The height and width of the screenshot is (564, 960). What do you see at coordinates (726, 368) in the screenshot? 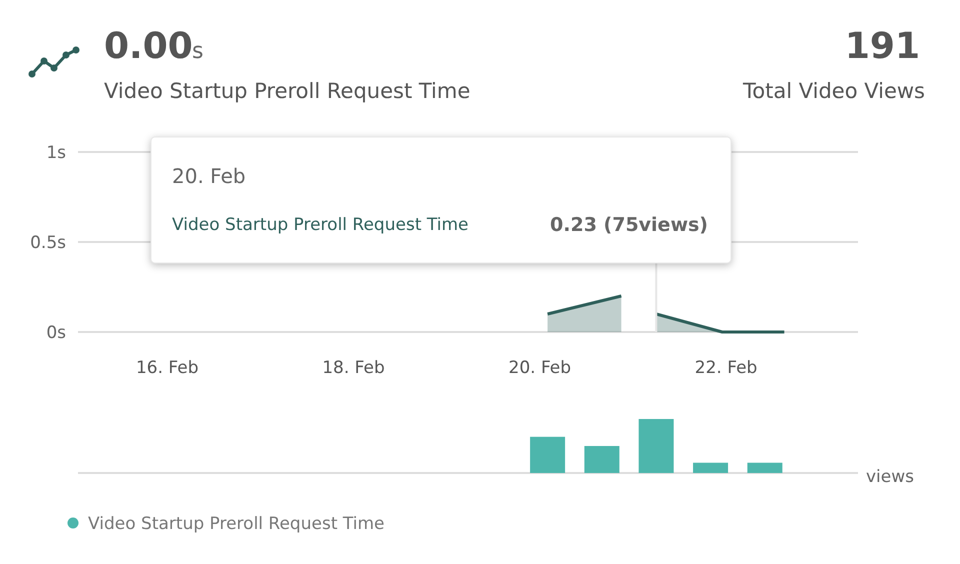
I see `x-tick-label: 22. Feb` at bounding box center [726, 368].